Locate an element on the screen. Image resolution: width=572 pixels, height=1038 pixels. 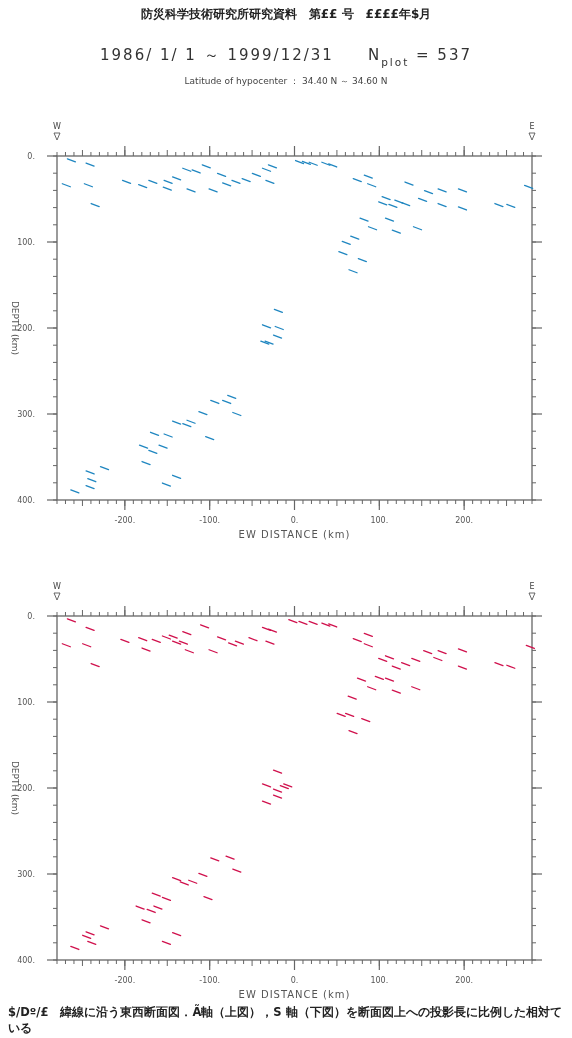
text: 防災科学技術研究所研究資料 第££ 号 ££££年$月 is located at coordinates (286, 14).